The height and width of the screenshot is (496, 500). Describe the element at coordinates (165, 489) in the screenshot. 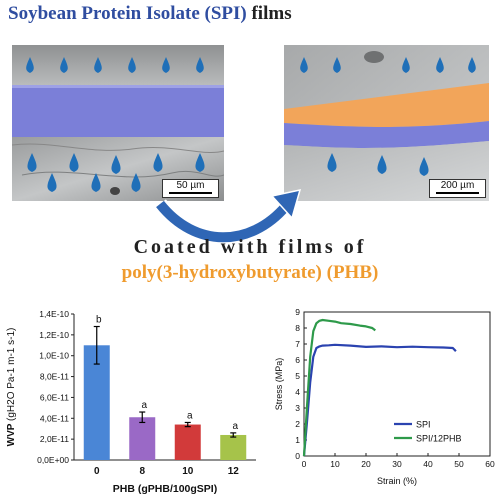

I see `x-axis-label: PHB (gPHB/100gSPI)` at that location.